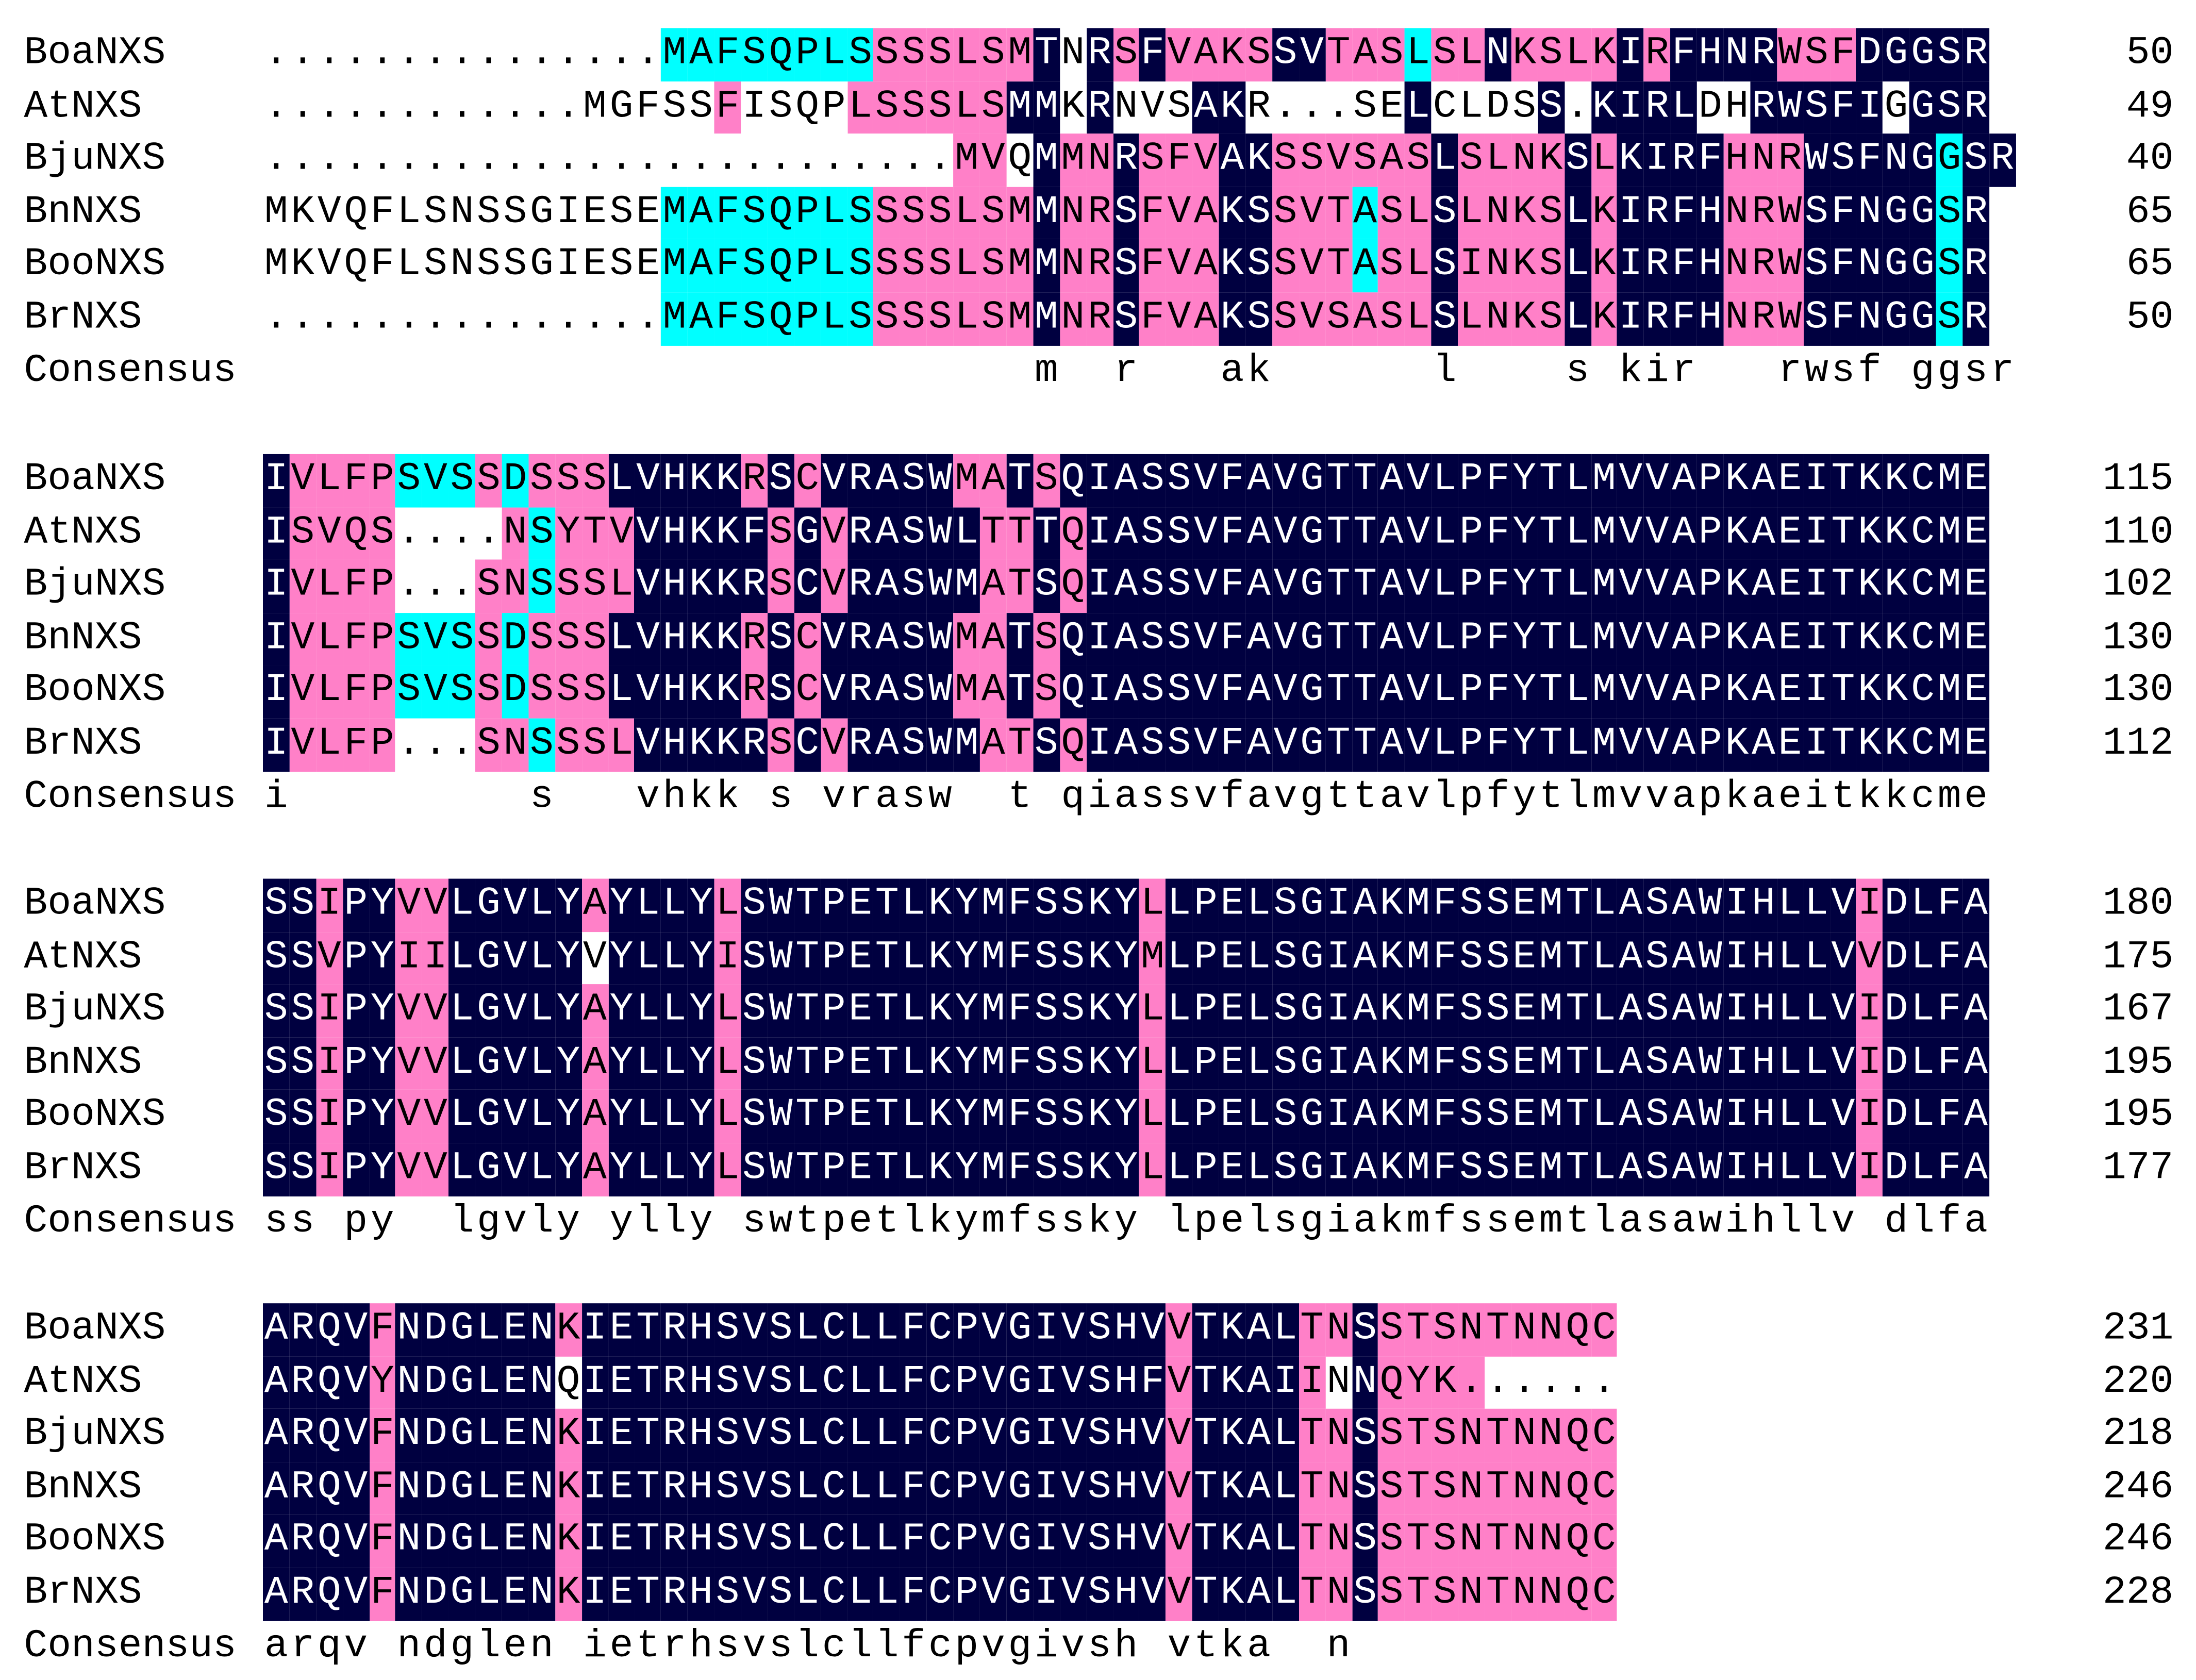 The height and width of the screenshot is (1680, 2196). Describe the element at coordinates (1338, 1222) in the screenshot. I see `consensus-cell: i` at that location.